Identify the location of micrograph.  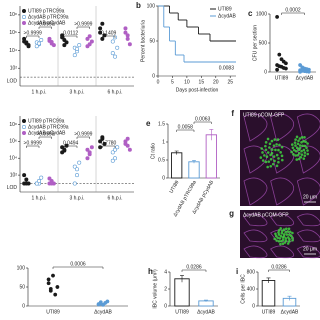
(280, 158).